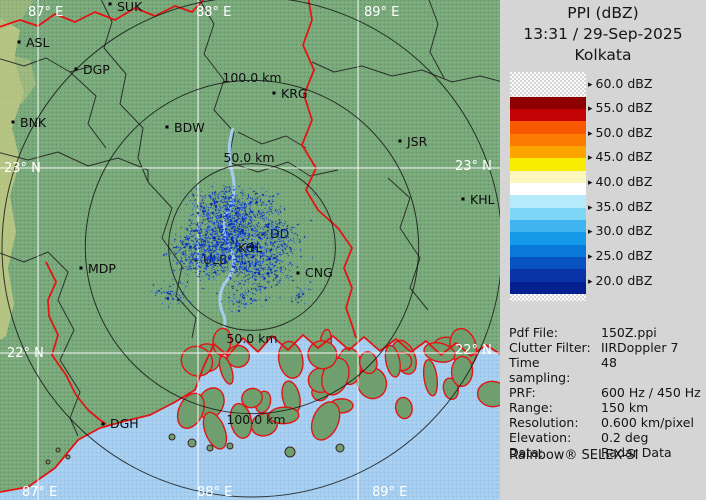 This screenshot has height=500, width=706. I want to click on info-row: Range: 150 km, so click(605, 407).